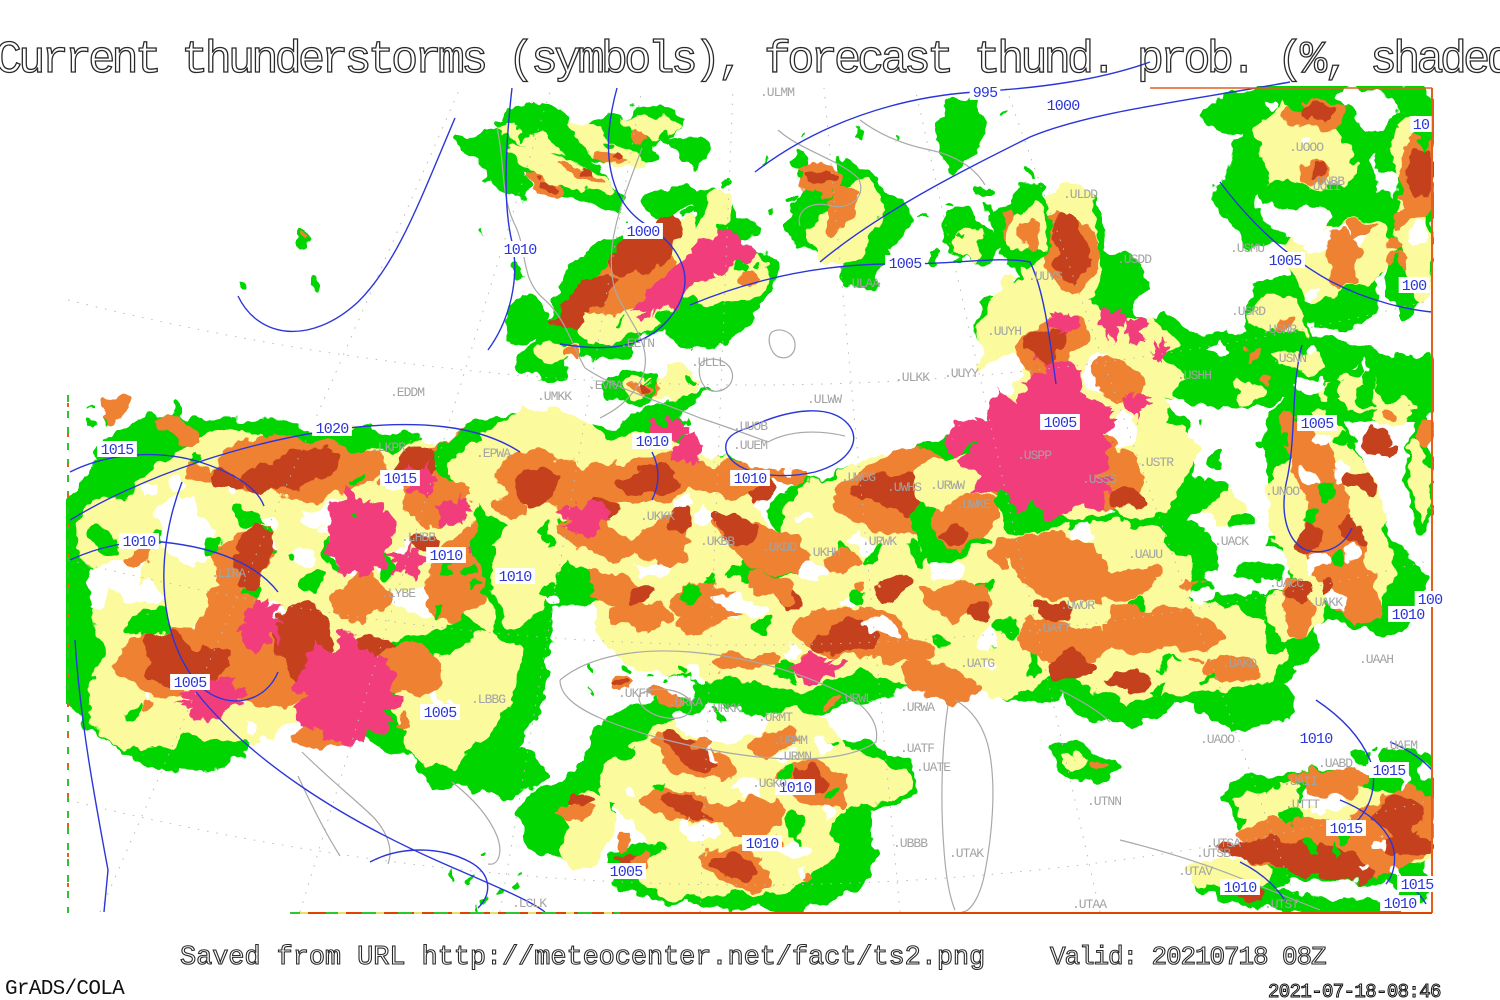 This screenshot has height=1000, width=1500. What do you see at coordinates (605, 385) in the screenshot?
I see `svg-text: .EVRA` at bounding box center [605, 385].